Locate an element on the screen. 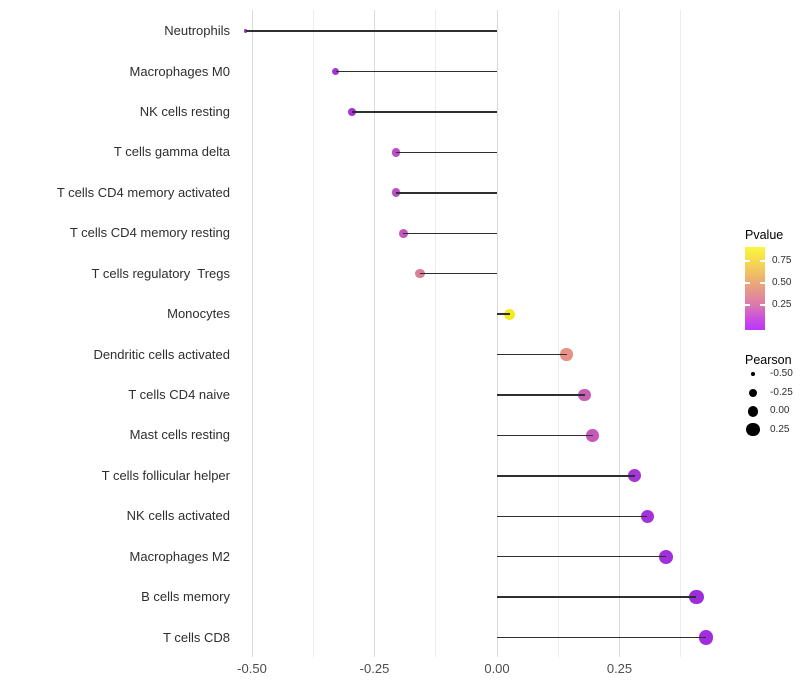 The image size is (800, 700). pearson-size-label: 0.00 is located at coordinates (780, 411).